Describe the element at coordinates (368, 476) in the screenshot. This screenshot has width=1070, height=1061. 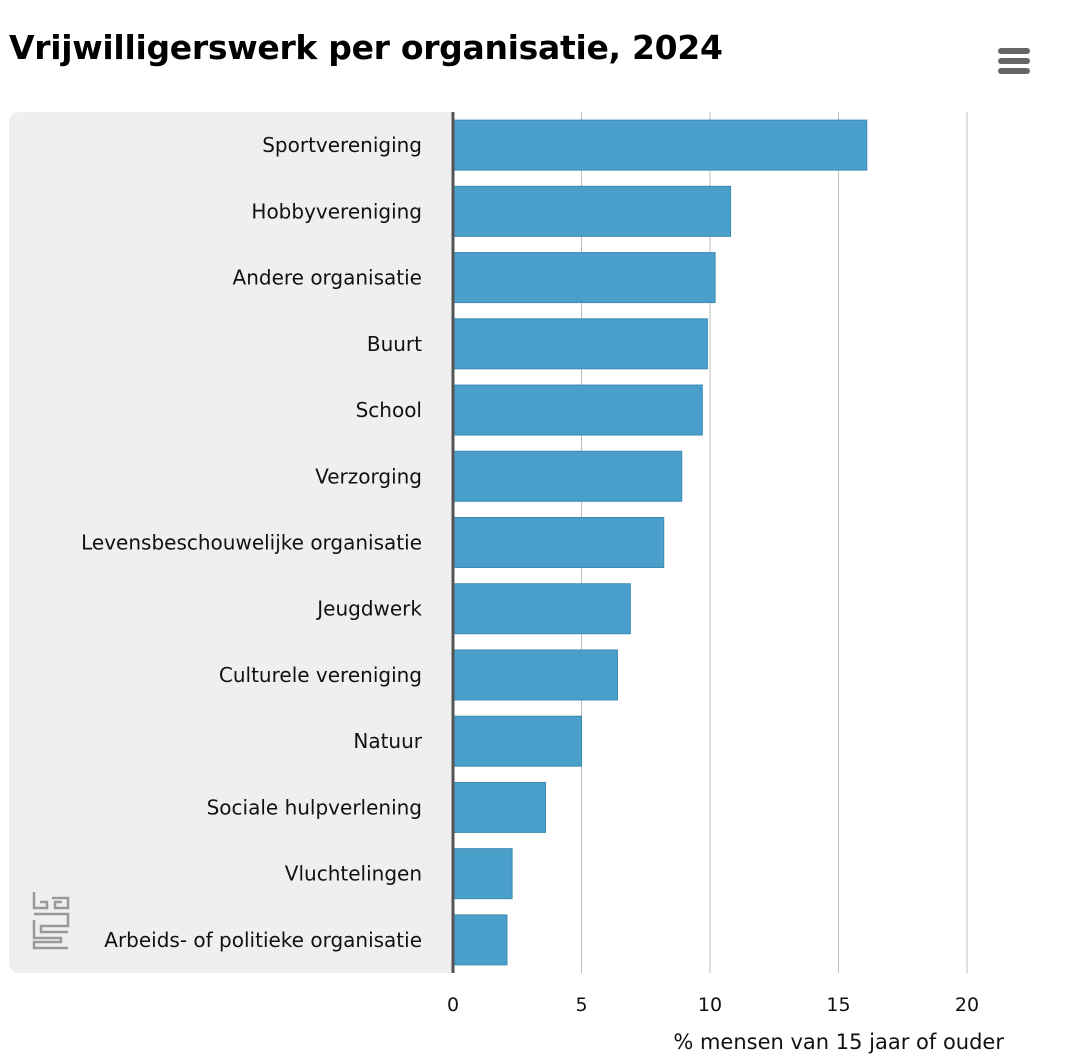
I see `category-label: Verzorging` at that location.